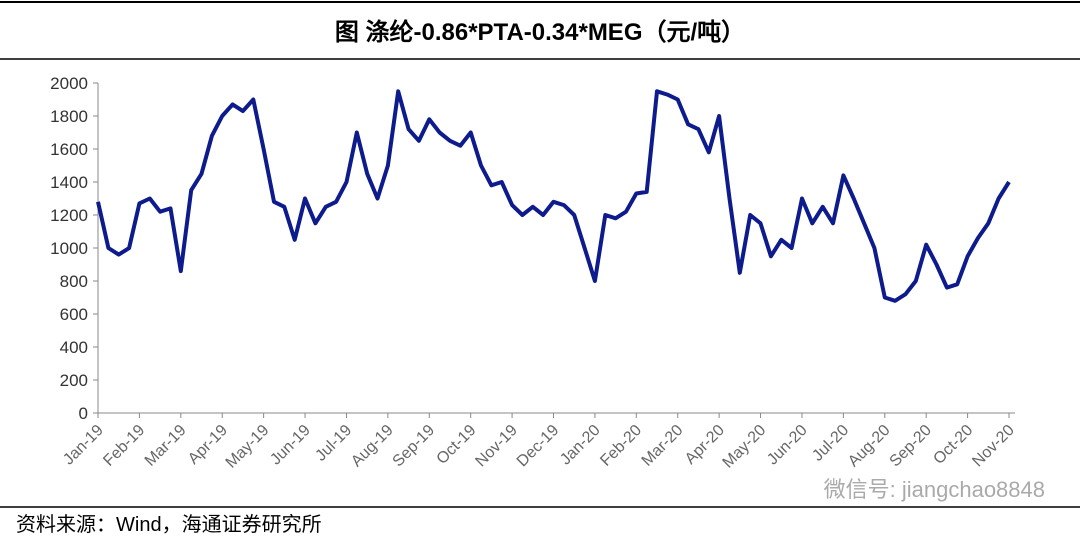 The image size is (1080, 543). I want to click on y-tick-label: 1400, so click(69, 182).